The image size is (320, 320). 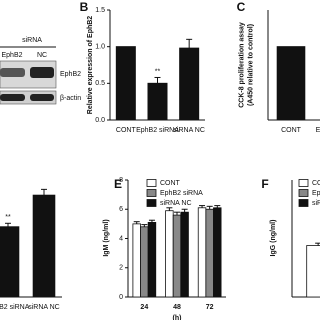 What do you see at coordinates (121, 238) in the screenshot?
I see `y-tick-label: 4` at bounding box center [121, 238].